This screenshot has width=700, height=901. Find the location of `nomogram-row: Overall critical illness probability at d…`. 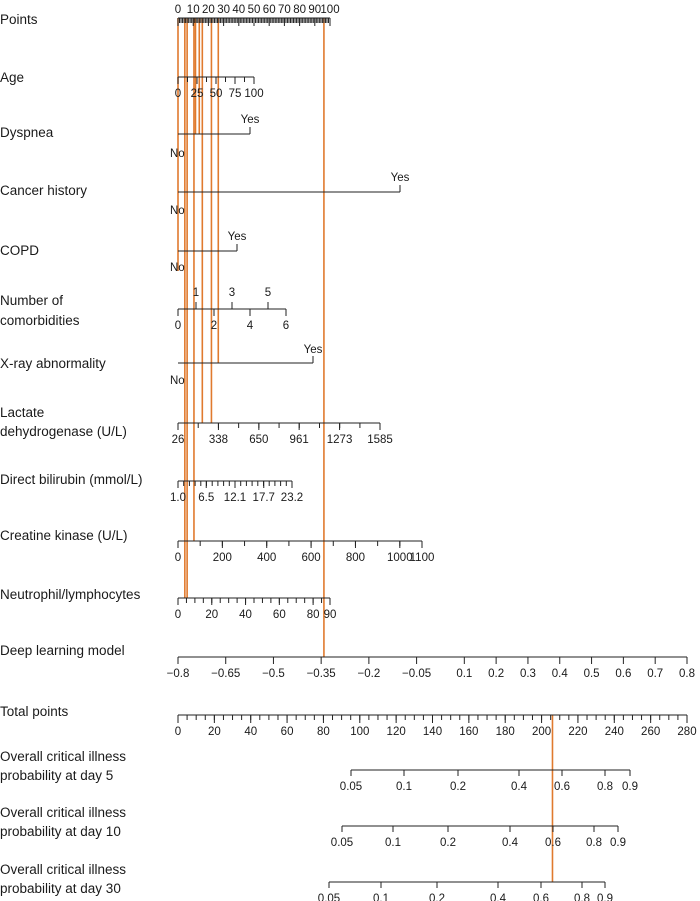

nomogram-row: Overall critical illness probability at d… is located at coordinates (313, 827).